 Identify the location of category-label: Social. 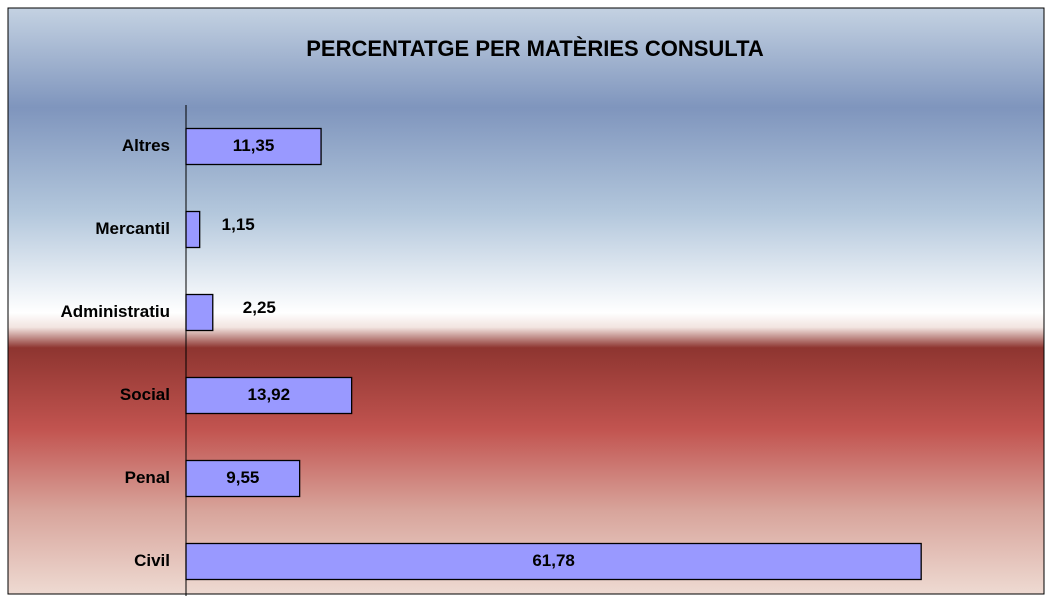
(145, 394).